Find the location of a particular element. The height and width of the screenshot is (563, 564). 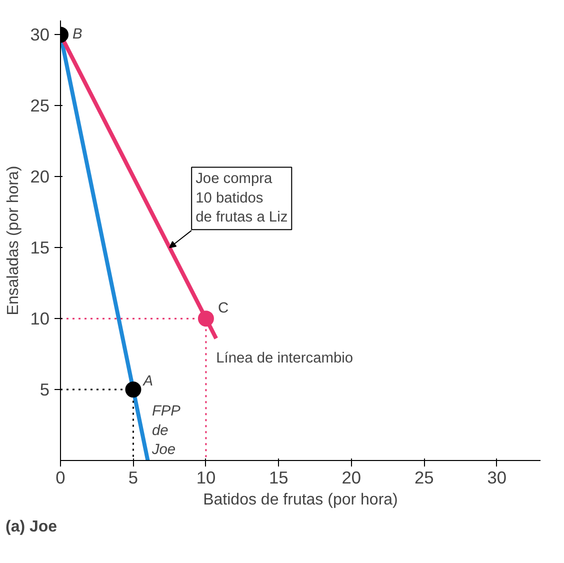

x-tick-label: 0 is located at coordinates (61, 478).